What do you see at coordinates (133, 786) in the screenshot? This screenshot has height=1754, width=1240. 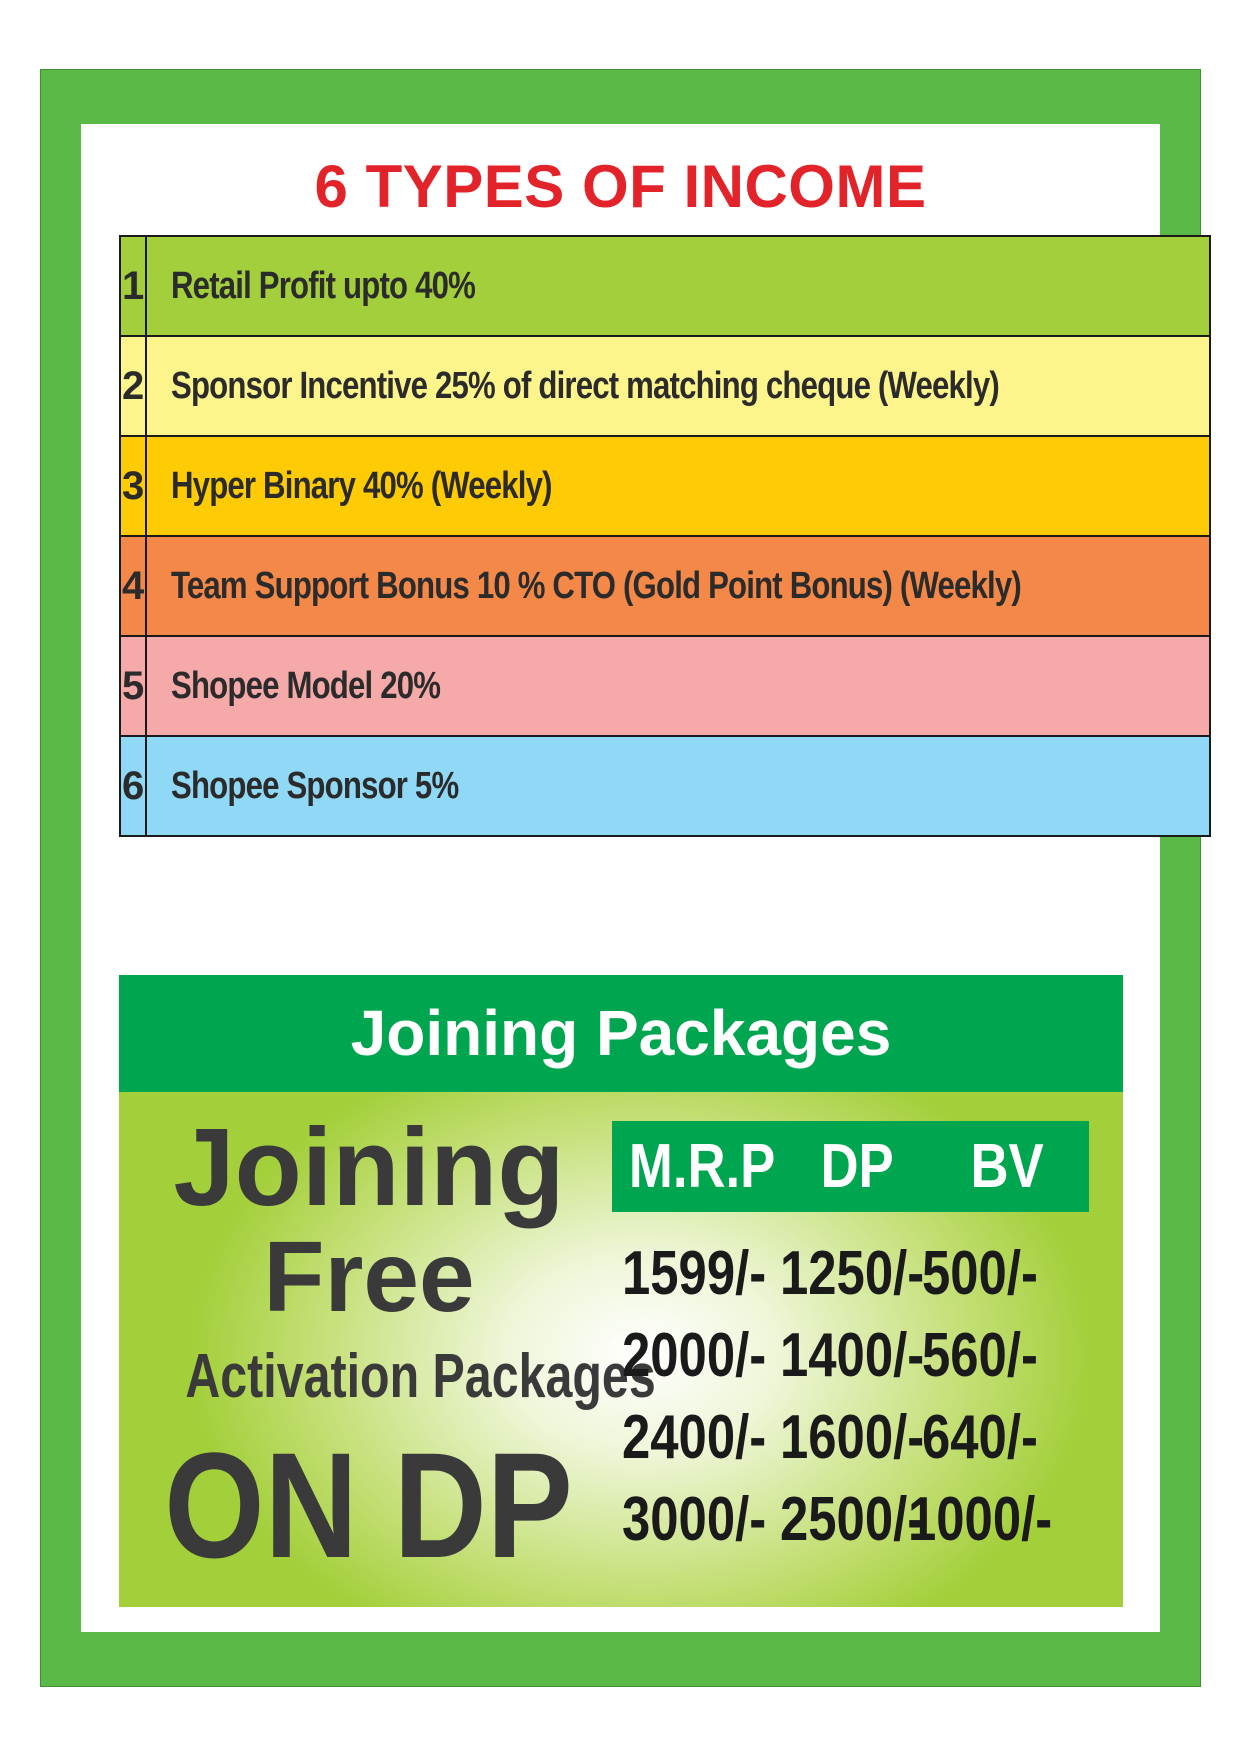 I see `income-number: 6` at bounding box center [133, 786].